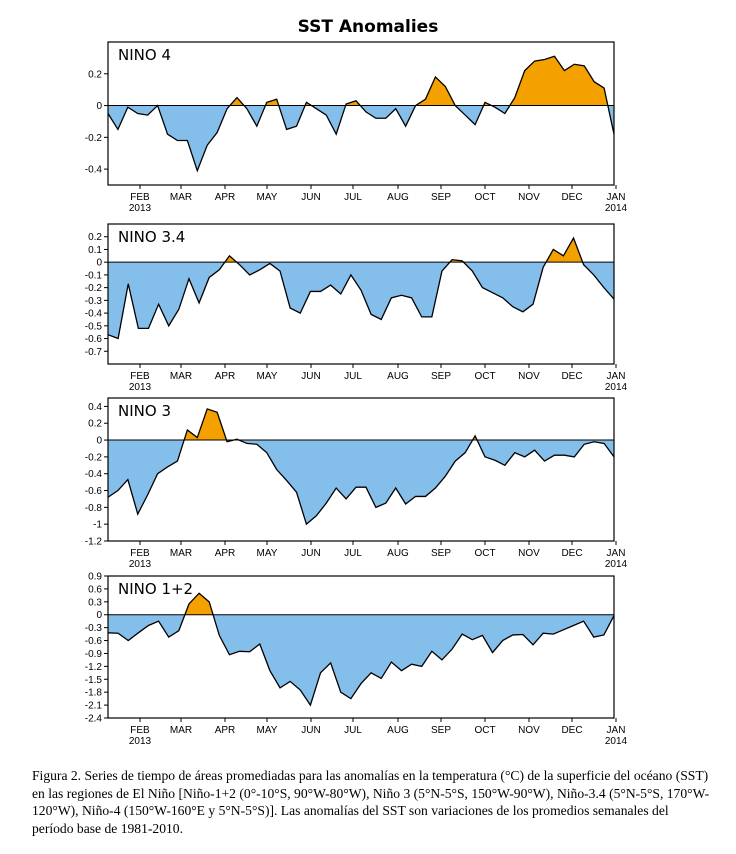 Image resolution: width=736 pixels, height=854 pixels. What do you see at coordinates (155, 589) in the screenshot?
I see `region-label: NINO 1+2` at bounding box center [155, 589].